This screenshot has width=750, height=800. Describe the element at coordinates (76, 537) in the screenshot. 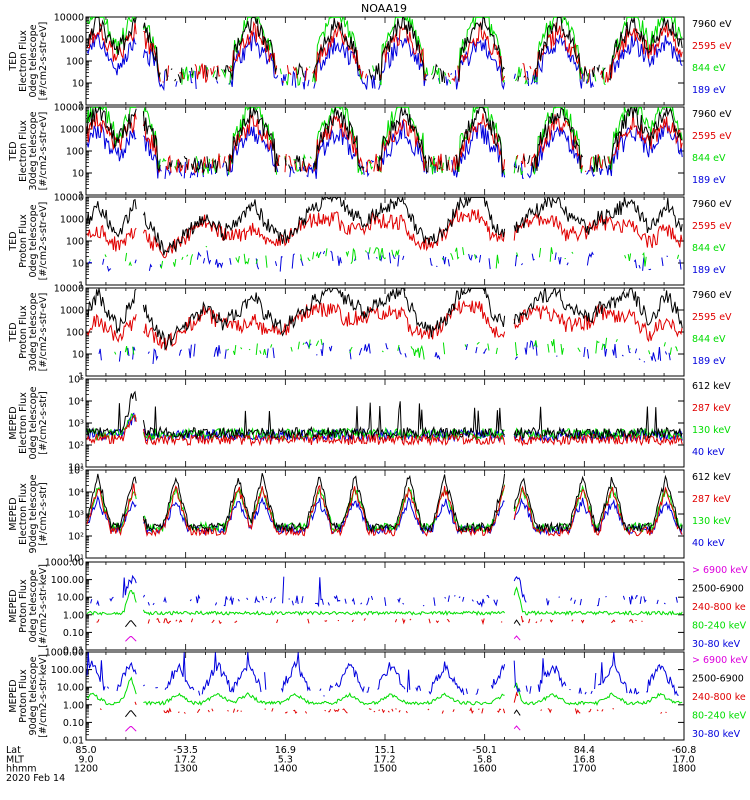

I see `y-tick-label: 10²` at that location.